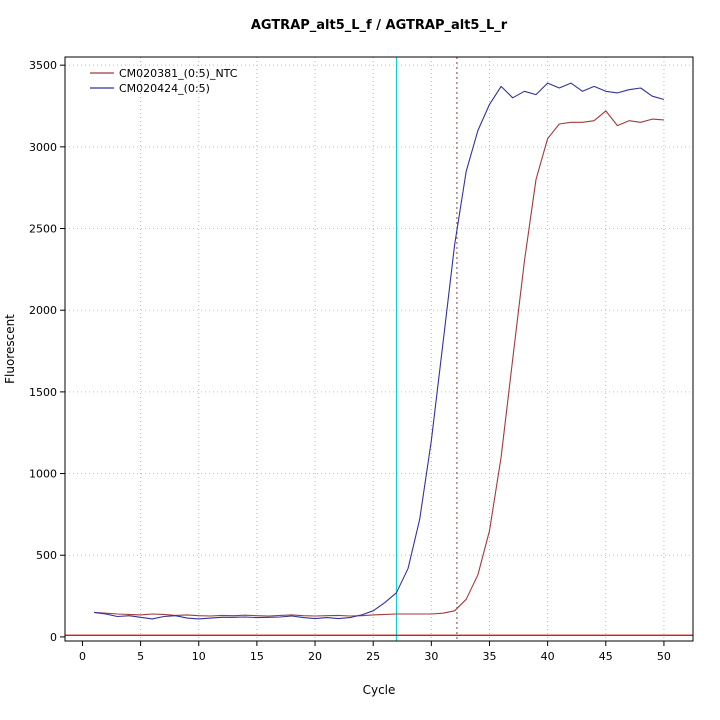 The image size is (720, 720). Describe the element at coordinates (199, 656) in the screenshot. I see `x-axis-tick-label: 10` at that location.